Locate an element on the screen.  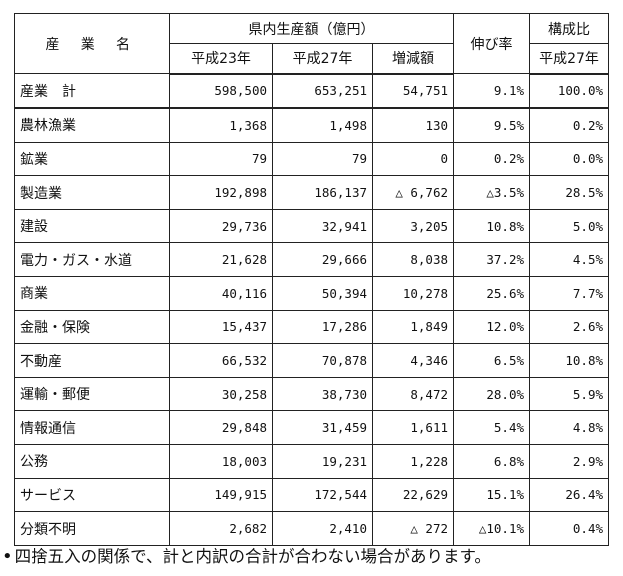
row-h23: 30,258 is located at coordinates (221, 394).